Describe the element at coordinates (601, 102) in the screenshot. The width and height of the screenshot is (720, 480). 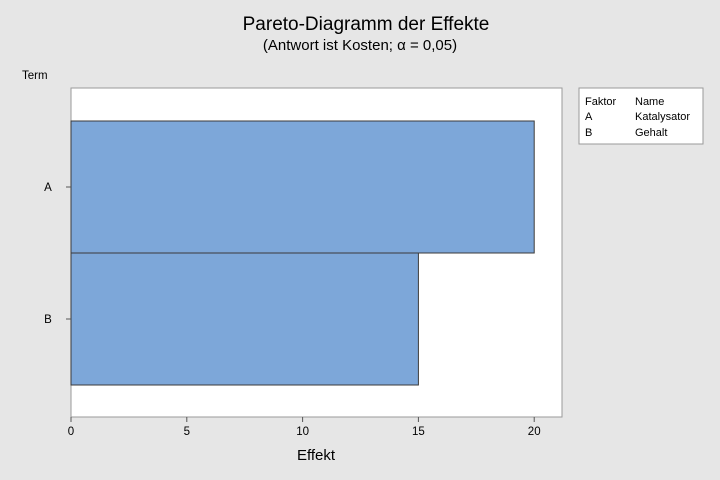
I see `legend-header-factor: Faktor` at that location.